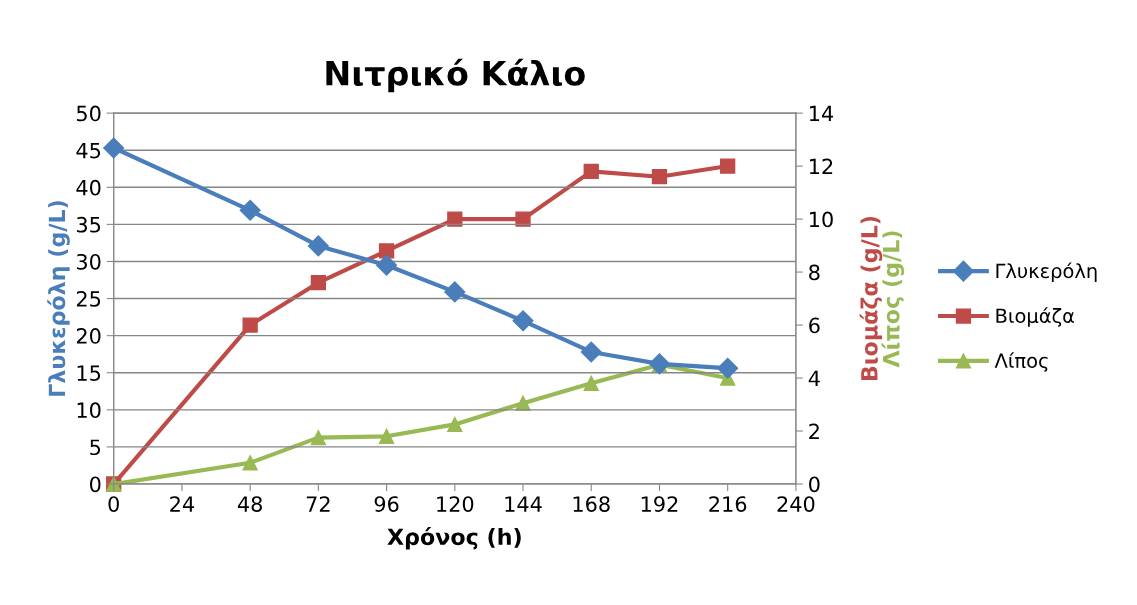  What do you see at coordinates (455, 504) in the screenshot?
I see `x-tick-label: 120` at bounding box center [455, 504].